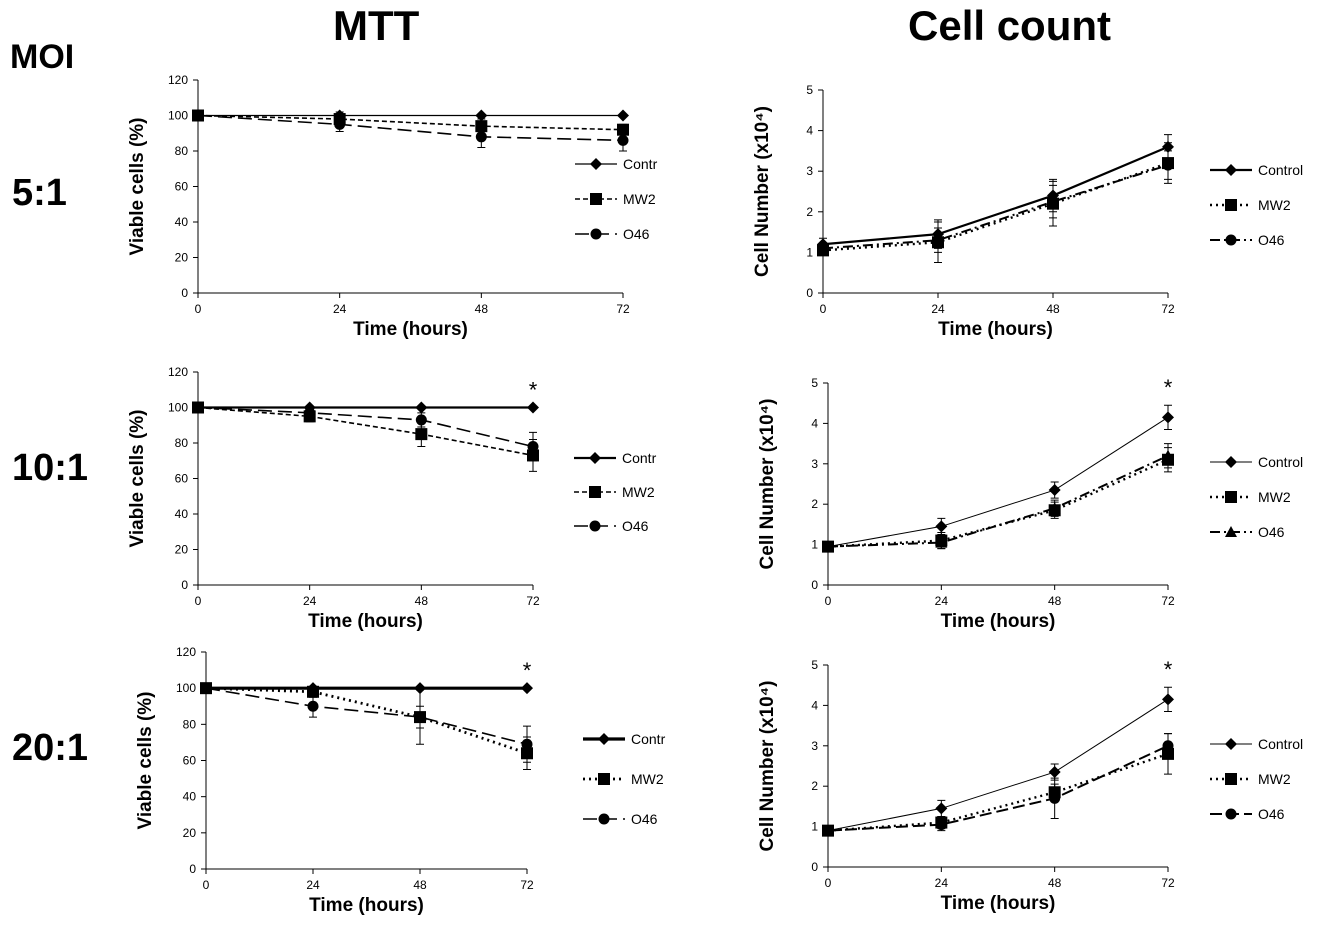  What do you see at coordinates (623, 779) in the screenshot?
I see `legend-entry: MW2` at bounding box center [623, 779].